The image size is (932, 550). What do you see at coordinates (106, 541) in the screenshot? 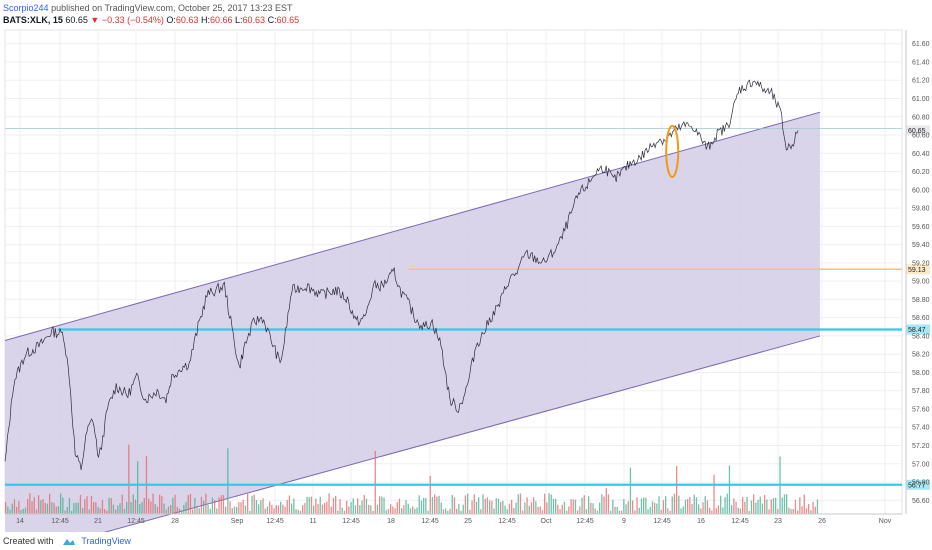
I see `tradingview-brand: TradingView` at bounding box center [106, 541].